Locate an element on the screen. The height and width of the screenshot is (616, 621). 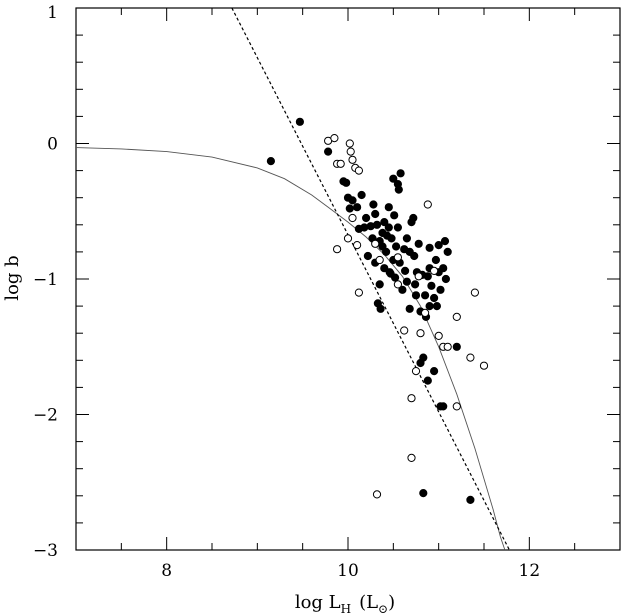
y-tick-label: 0 is located at coordinates (52, 145).